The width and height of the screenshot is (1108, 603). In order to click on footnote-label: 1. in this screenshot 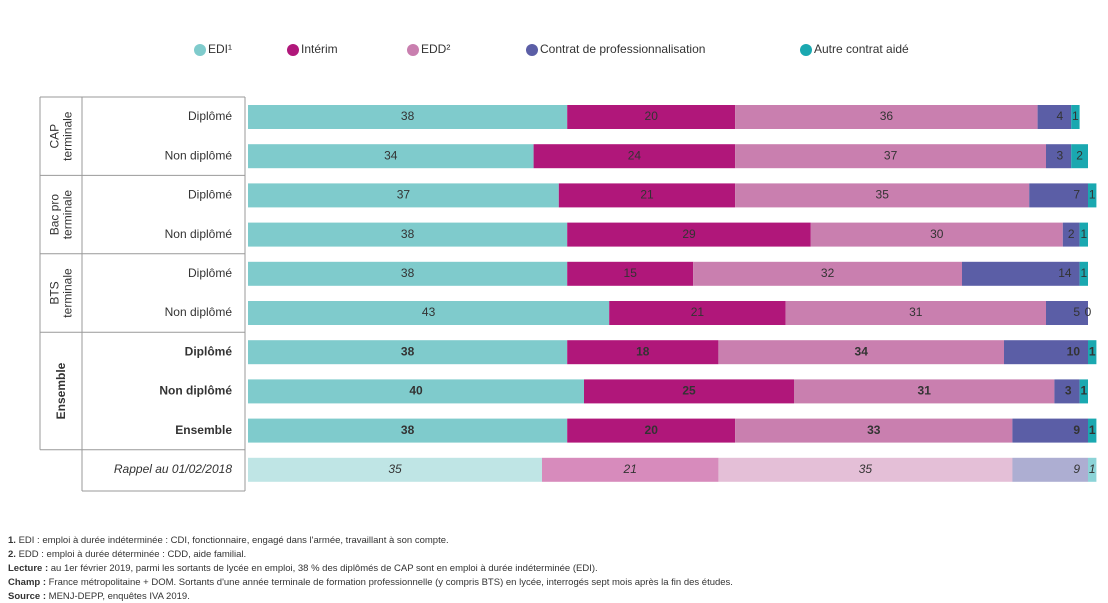, I will do `click(12, 540)`.